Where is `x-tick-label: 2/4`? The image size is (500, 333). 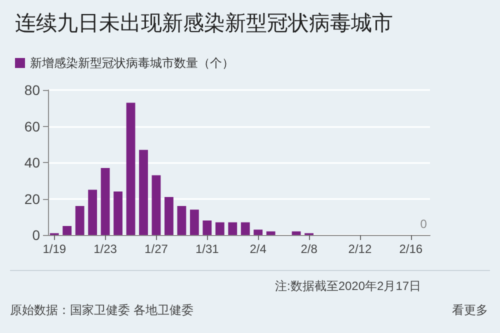
x-tick-label: 2/4 is located at coordinates (258, 249).